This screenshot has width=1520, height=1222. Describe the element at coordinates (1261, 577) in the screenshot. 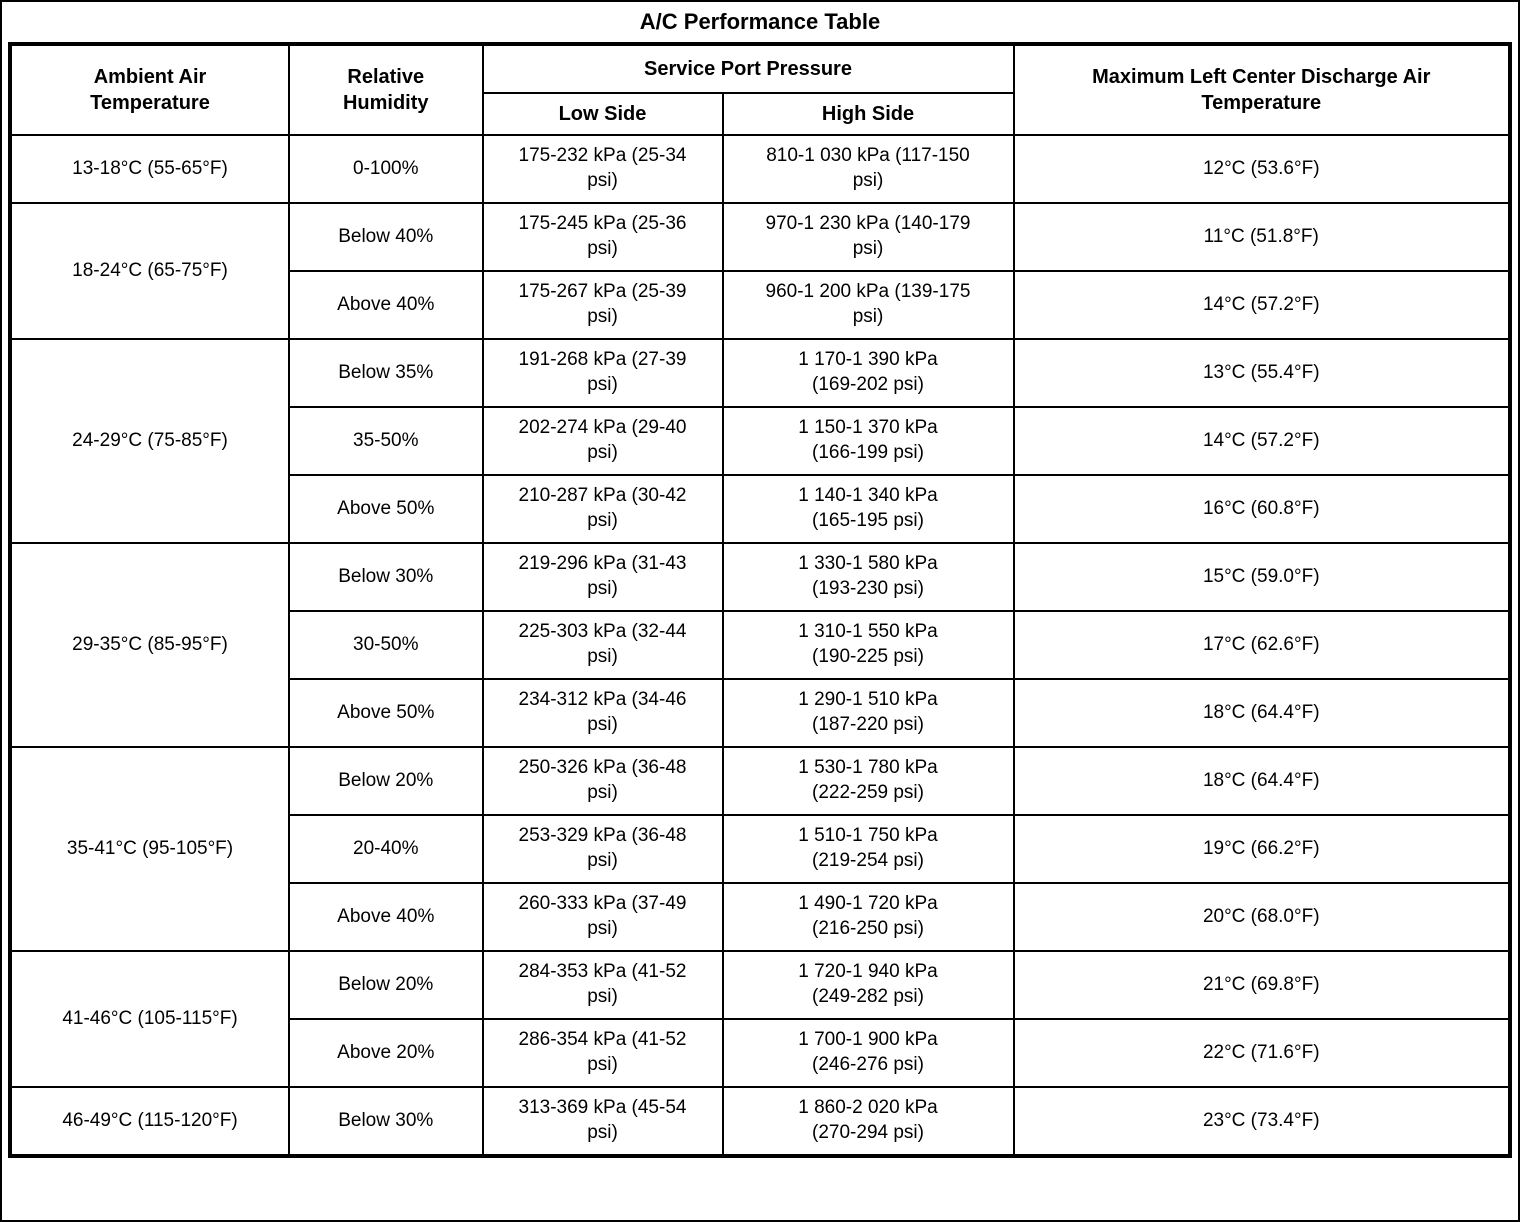

I see `discharge-temperature-cell: 15°C (59.0°F)` at that location.